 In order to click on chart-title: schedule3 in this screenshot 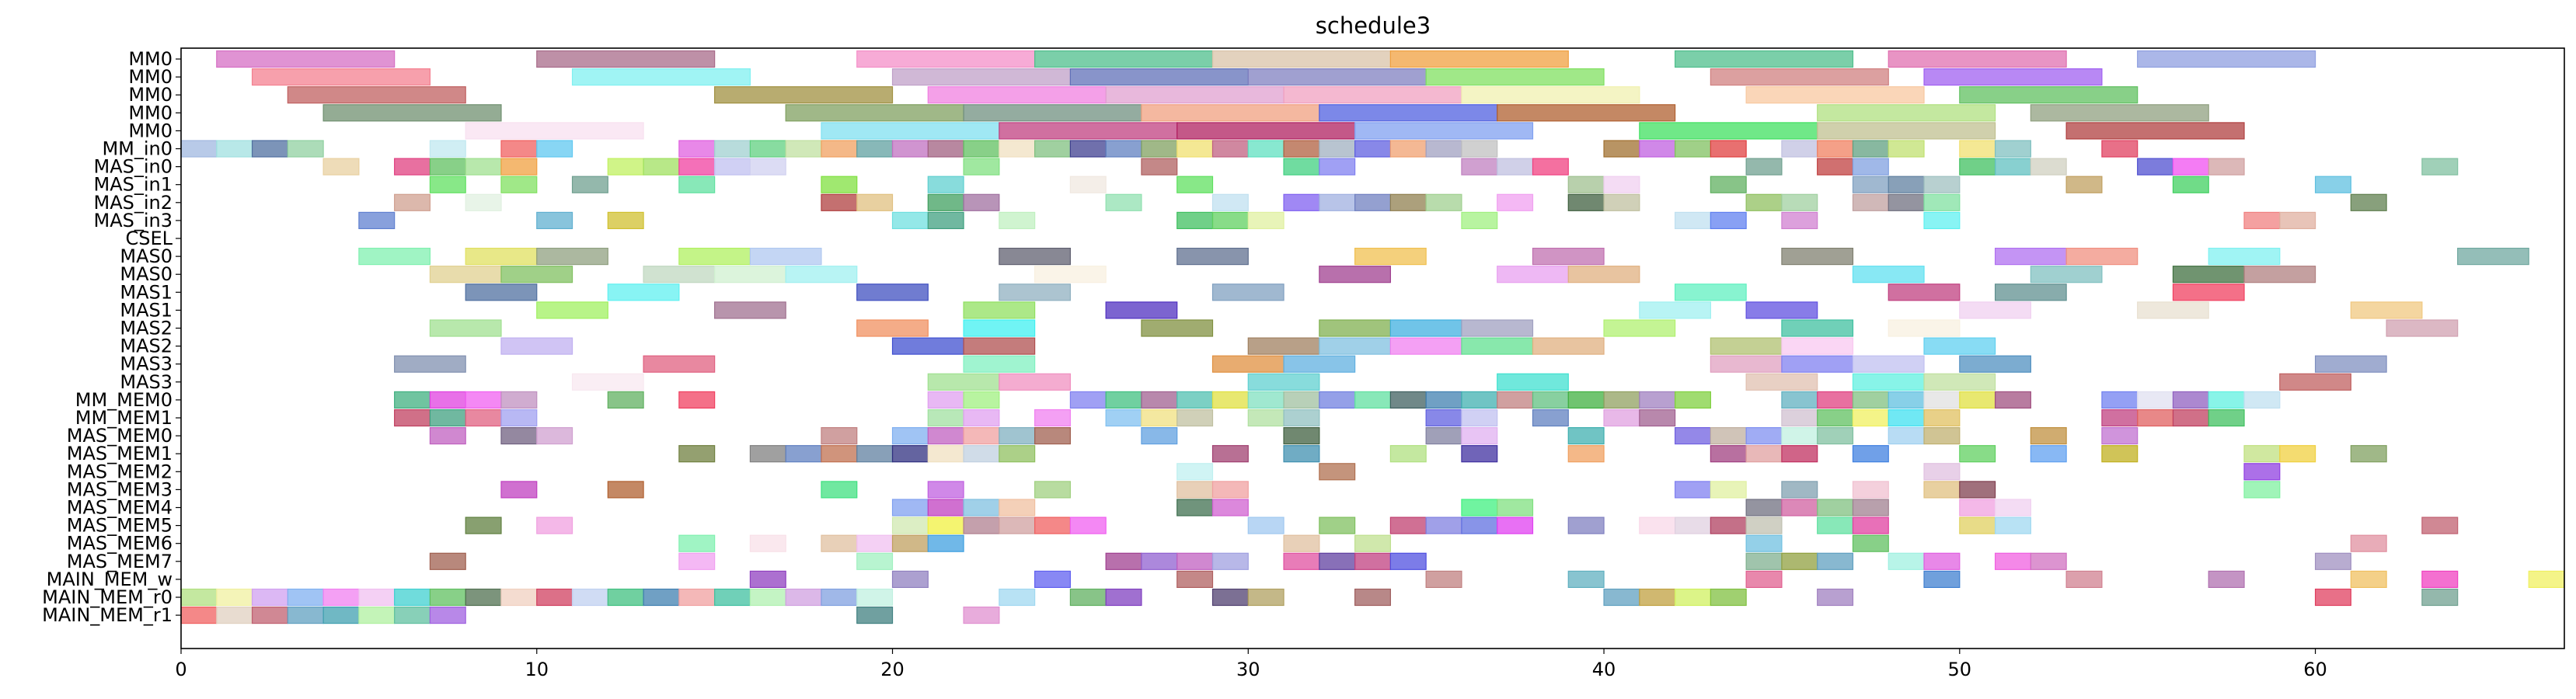, I will do `click(1373, 25)`.